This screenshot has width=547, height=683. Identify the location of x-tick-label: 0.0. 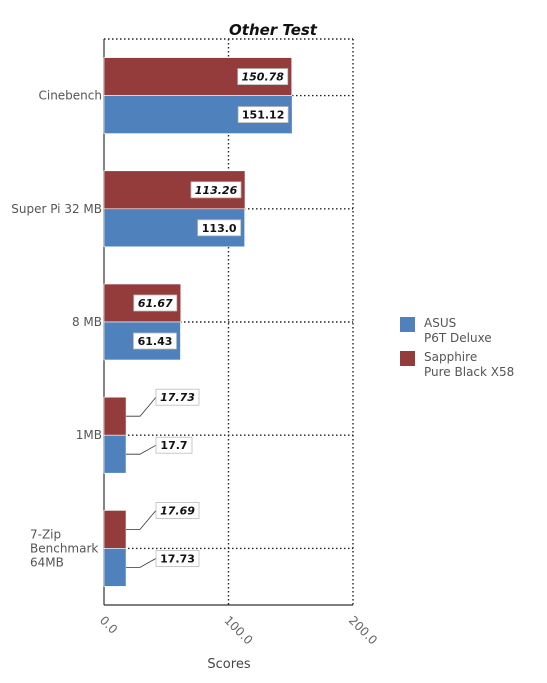
(108, 624).